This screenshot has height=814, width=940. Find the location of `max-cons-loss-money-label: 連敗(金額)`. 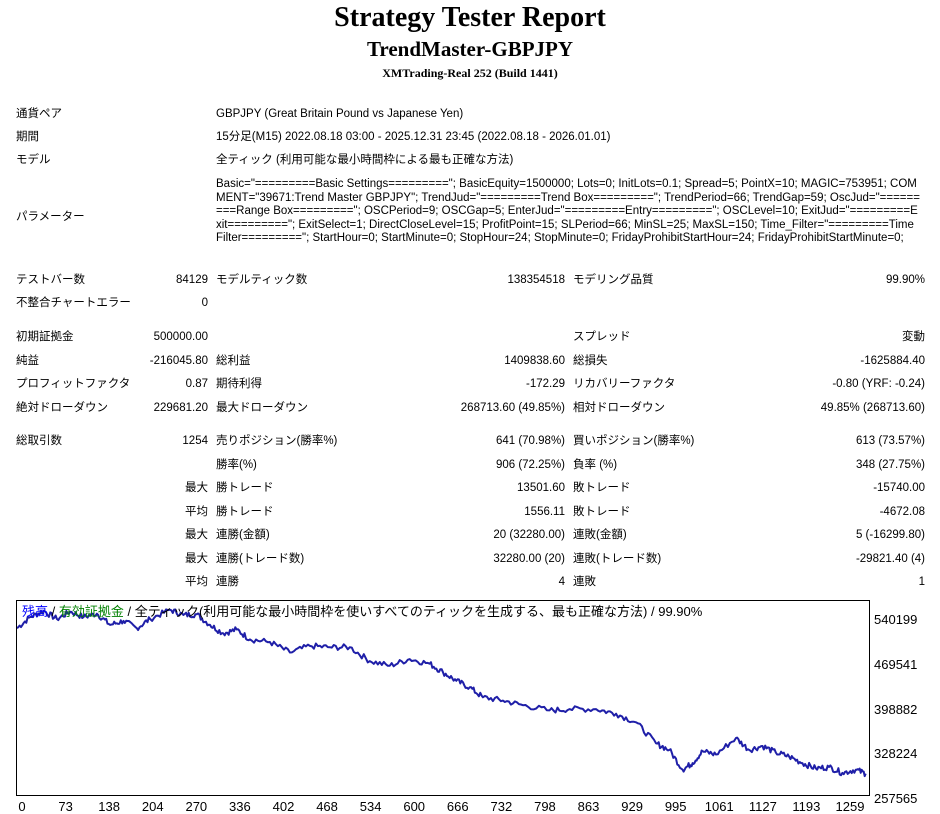

max-cons-loss-money-label: 連敗(金額) is located at coordinates (600, 535).